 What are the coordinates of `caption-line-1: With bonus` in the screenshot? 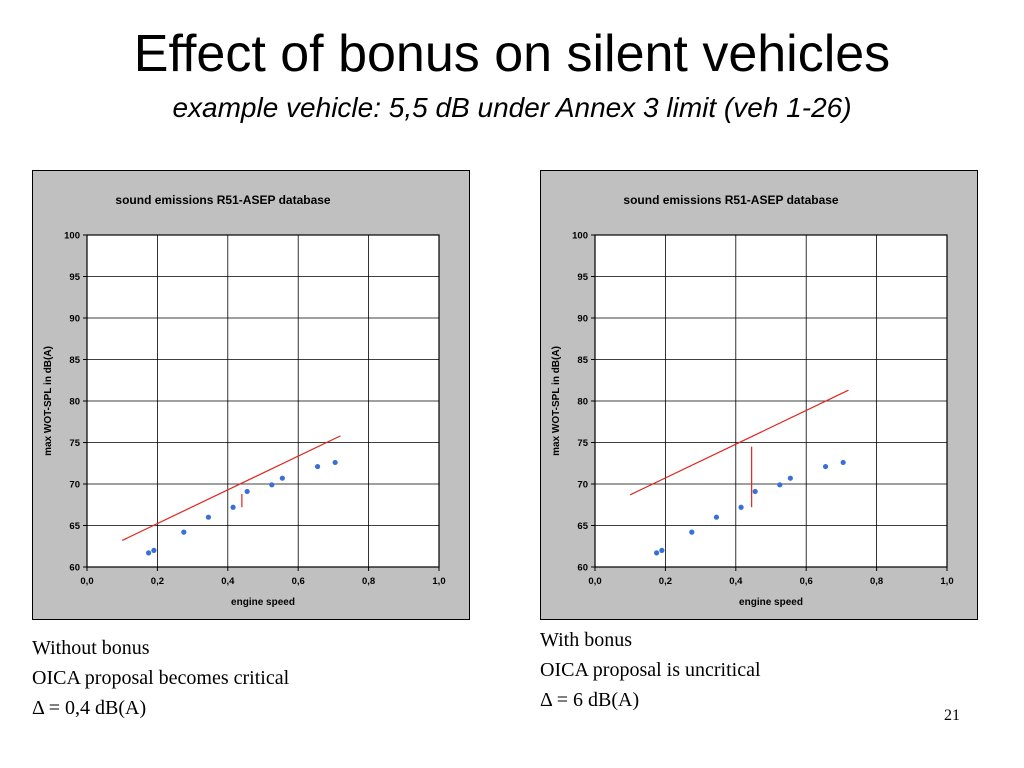 It's located at (586, 640).